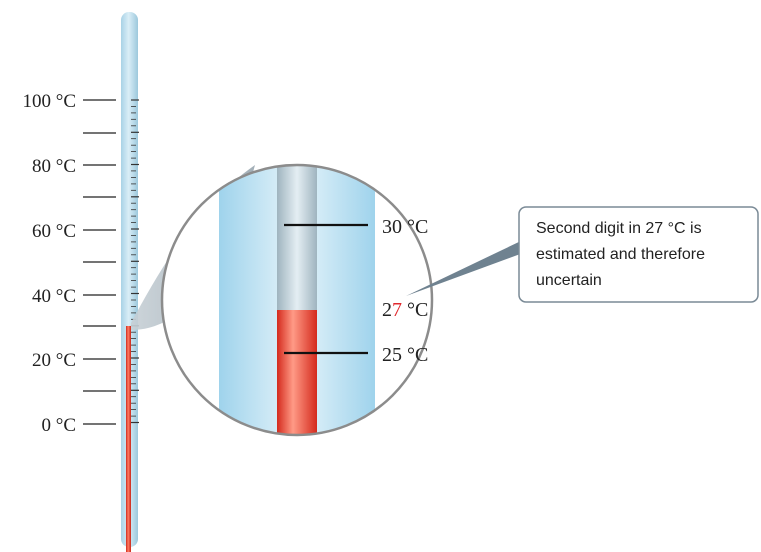  What do you see at coordinates (415, 310) in the screenshot?
I see `reading-unit: °C` at bounding box center [415, 310].